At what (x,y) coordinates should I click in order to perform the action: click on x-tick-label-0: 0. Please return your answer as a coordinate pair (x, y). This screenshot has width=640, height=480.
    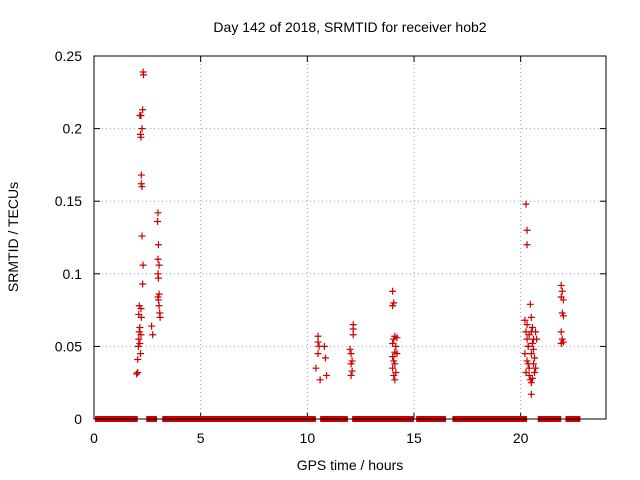
    Looking at the image, I should click on (94, 438).